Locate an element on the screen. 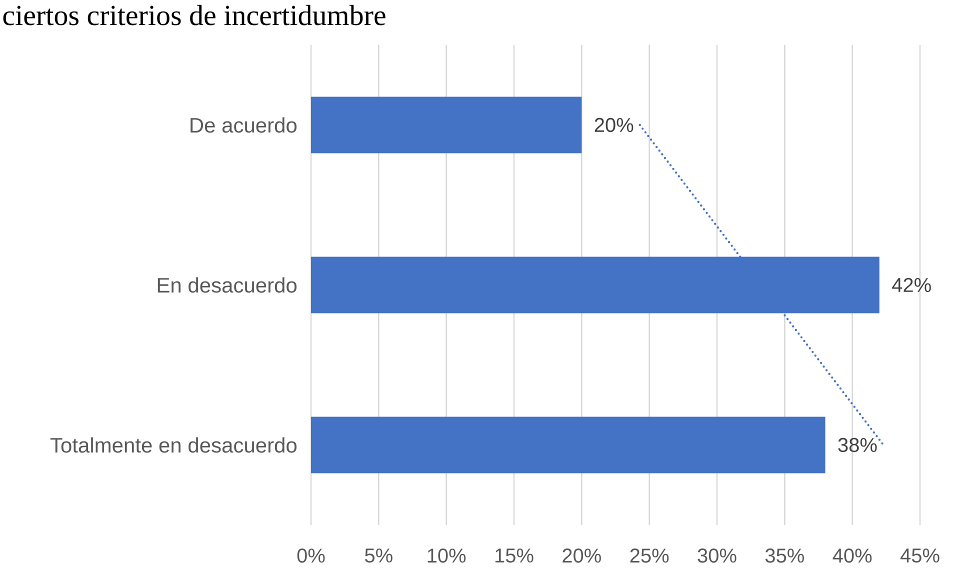 The width and height of the screenshot is (956, 579). chart-title: ciertos criterios de incertidumbre is located at coordinates (194, 15).